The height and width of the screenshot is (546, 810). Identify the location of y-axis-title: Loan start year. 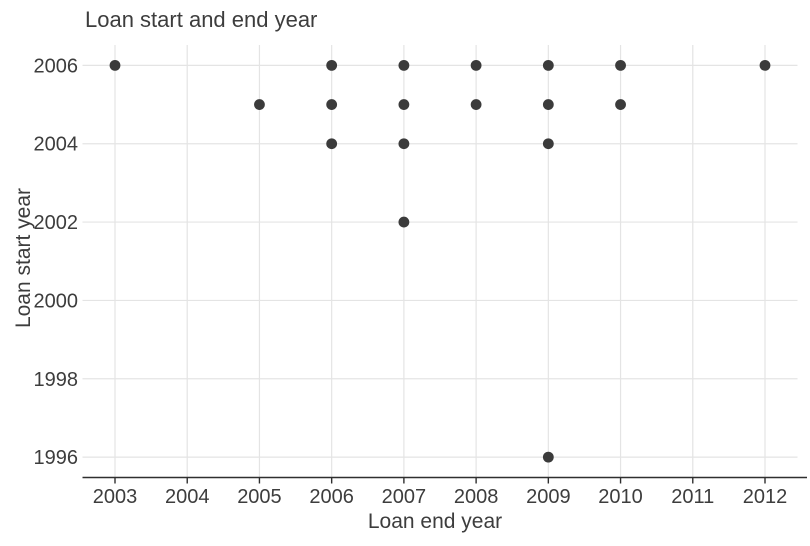
(23, 258).